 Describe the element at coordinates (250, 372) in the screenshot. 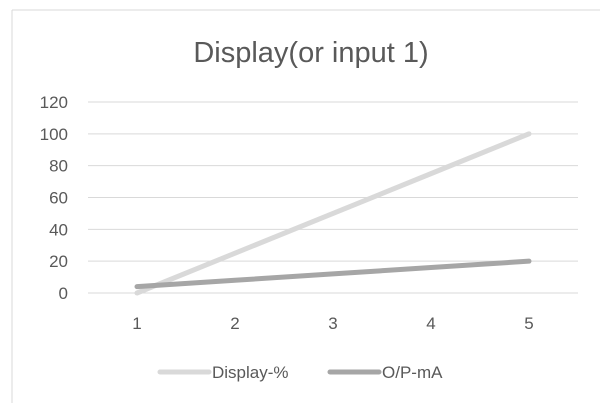

I see `legend-label: Display-%` at that location.